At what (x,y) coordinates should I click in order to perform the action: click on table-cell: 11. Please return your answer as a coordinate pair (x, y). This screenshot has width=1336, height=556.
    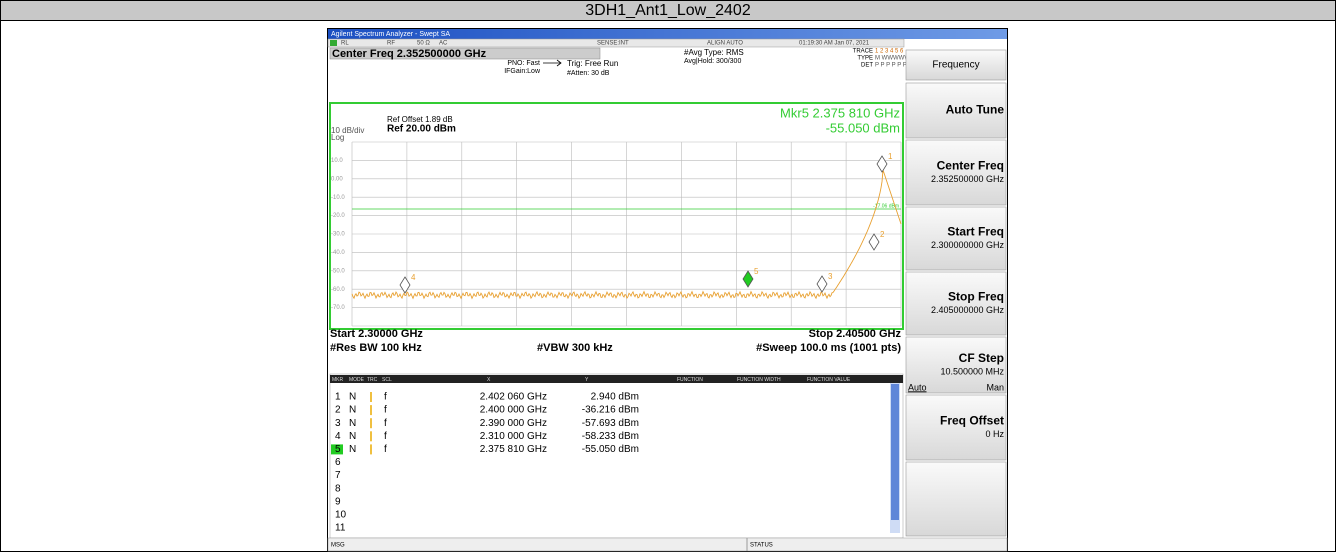
    Looking at the image, I should click on (340, 528).